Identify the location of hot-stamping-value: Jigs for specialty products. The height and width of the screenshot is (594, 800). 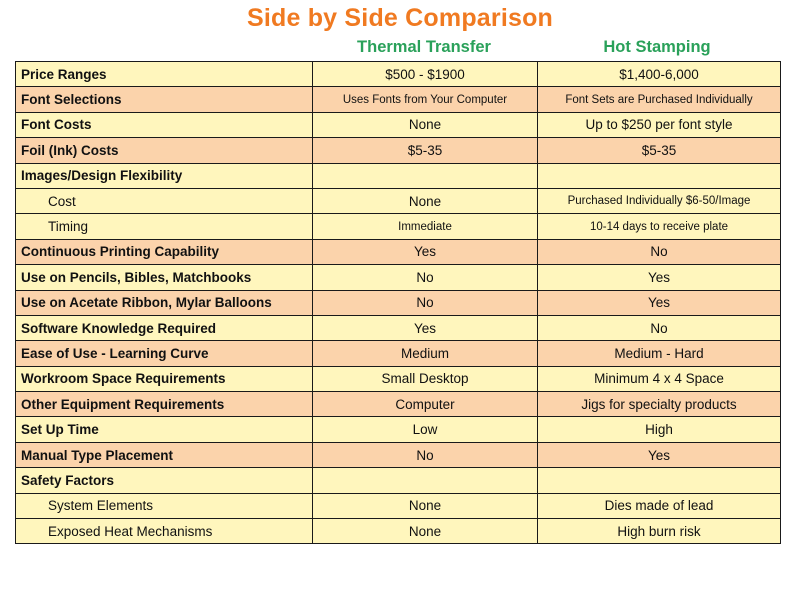
(659, 404).